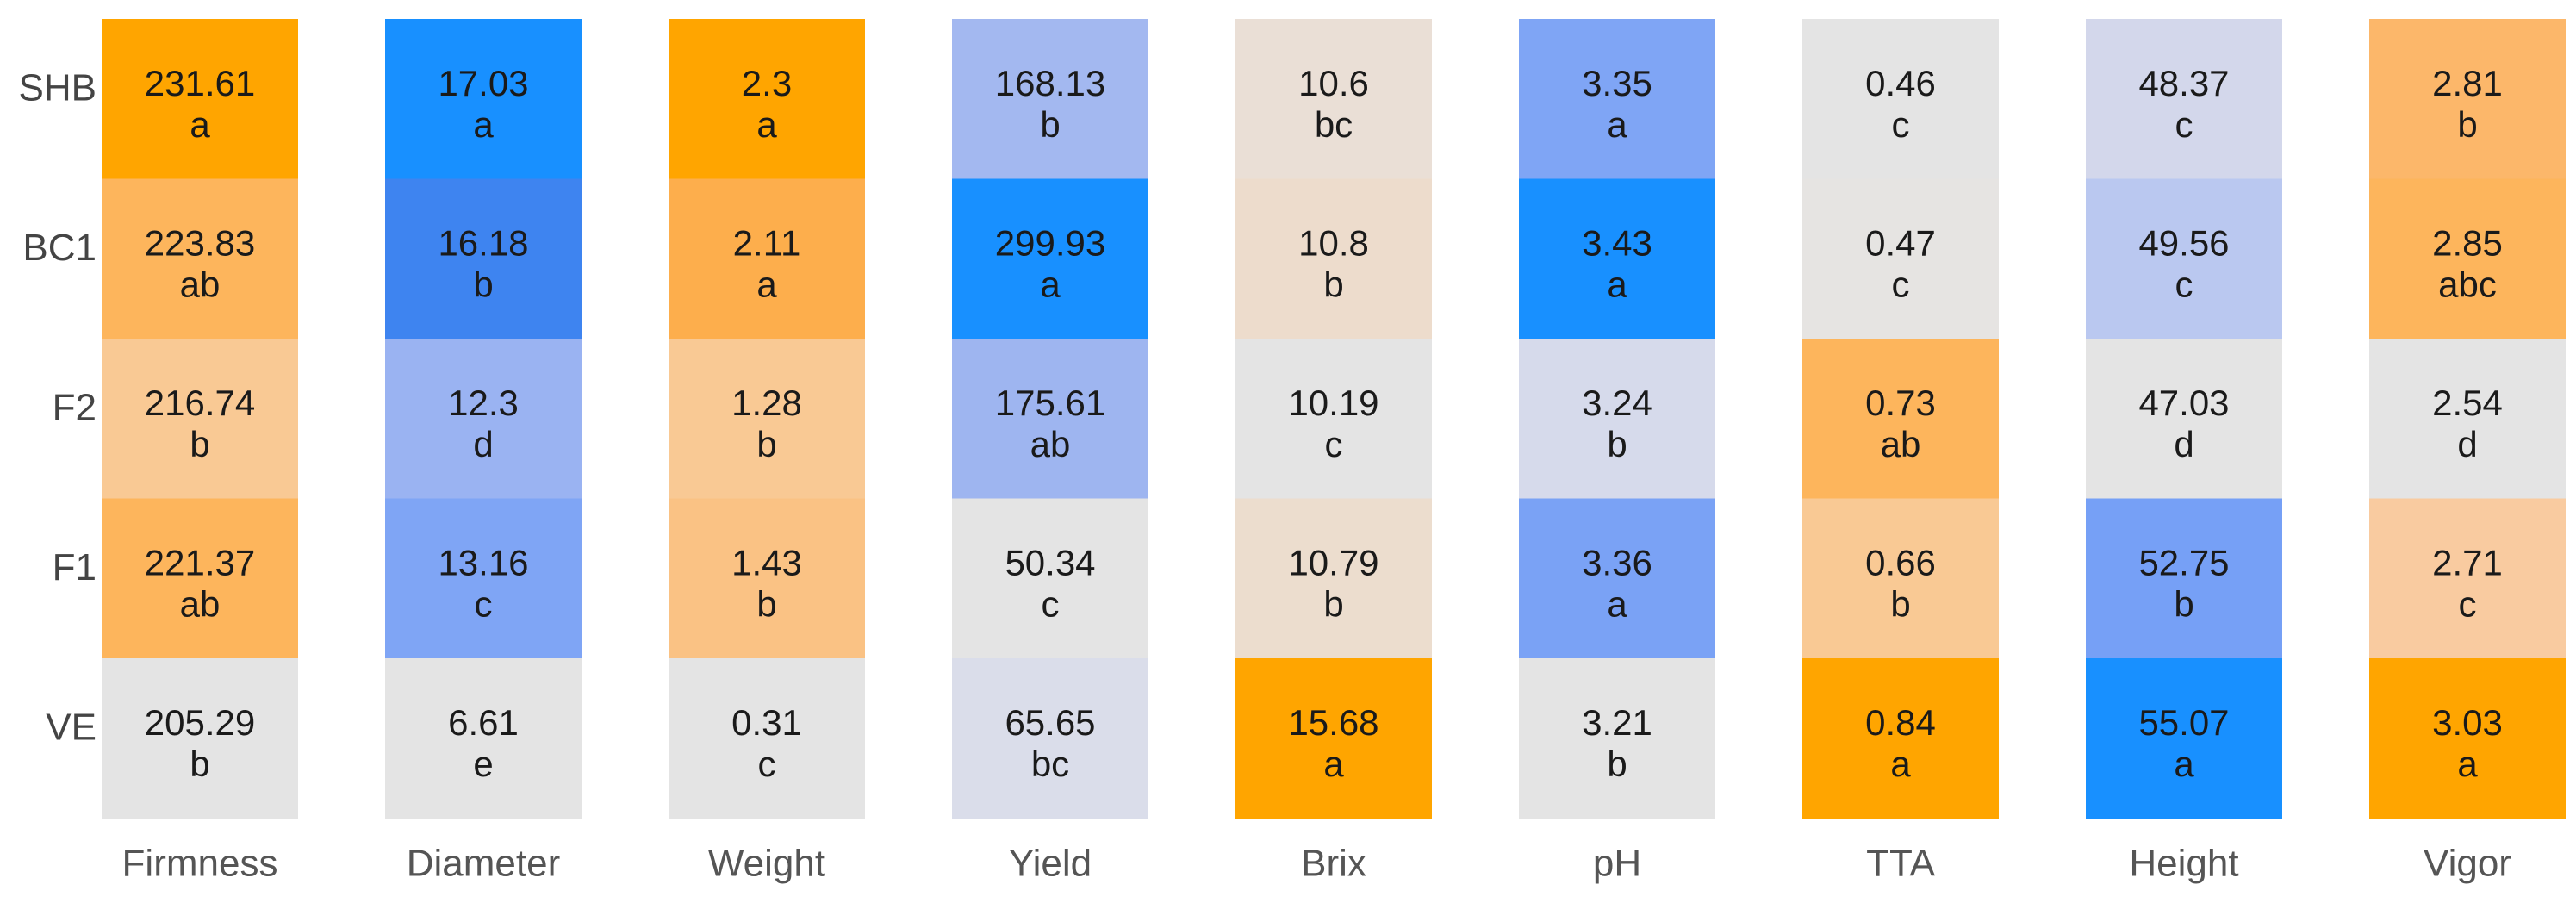  I want to click on cell-value: 16.18, so click(483, 243).